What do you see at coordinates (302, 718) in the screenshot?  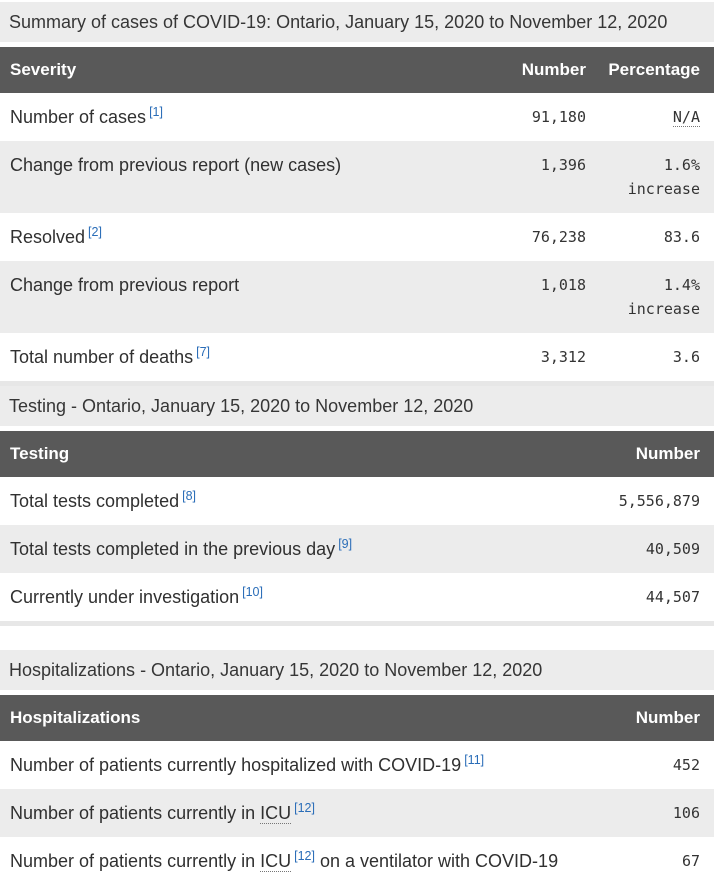 I see `column-header-hospitalizations: Hospitalizations` at bounding box center [302, 718].